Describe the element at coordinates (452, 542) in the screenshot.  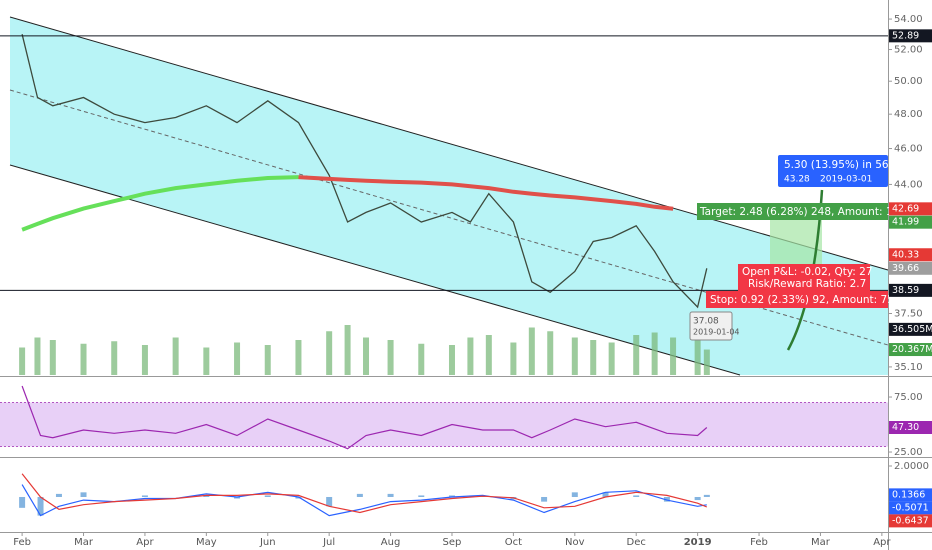
I see `x-tick-label: Sep` at that location.